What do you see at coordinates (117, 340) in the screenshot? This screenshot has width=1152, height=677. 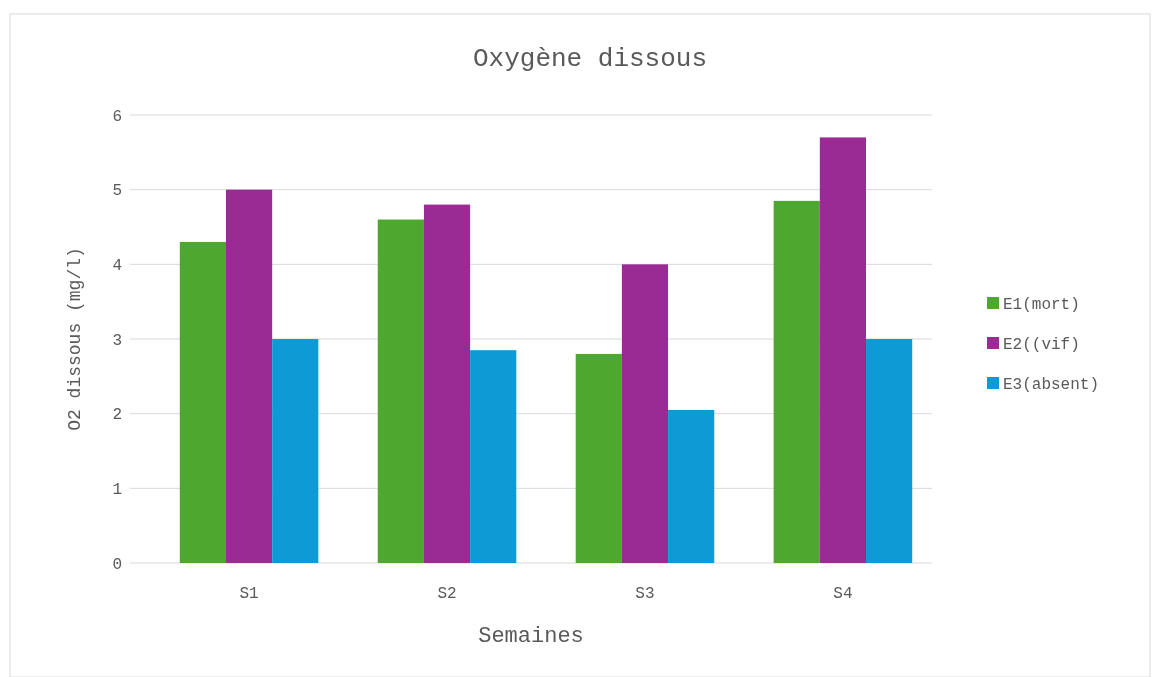 I see `y-tick-label: 3` at bounding box center [117, 340].